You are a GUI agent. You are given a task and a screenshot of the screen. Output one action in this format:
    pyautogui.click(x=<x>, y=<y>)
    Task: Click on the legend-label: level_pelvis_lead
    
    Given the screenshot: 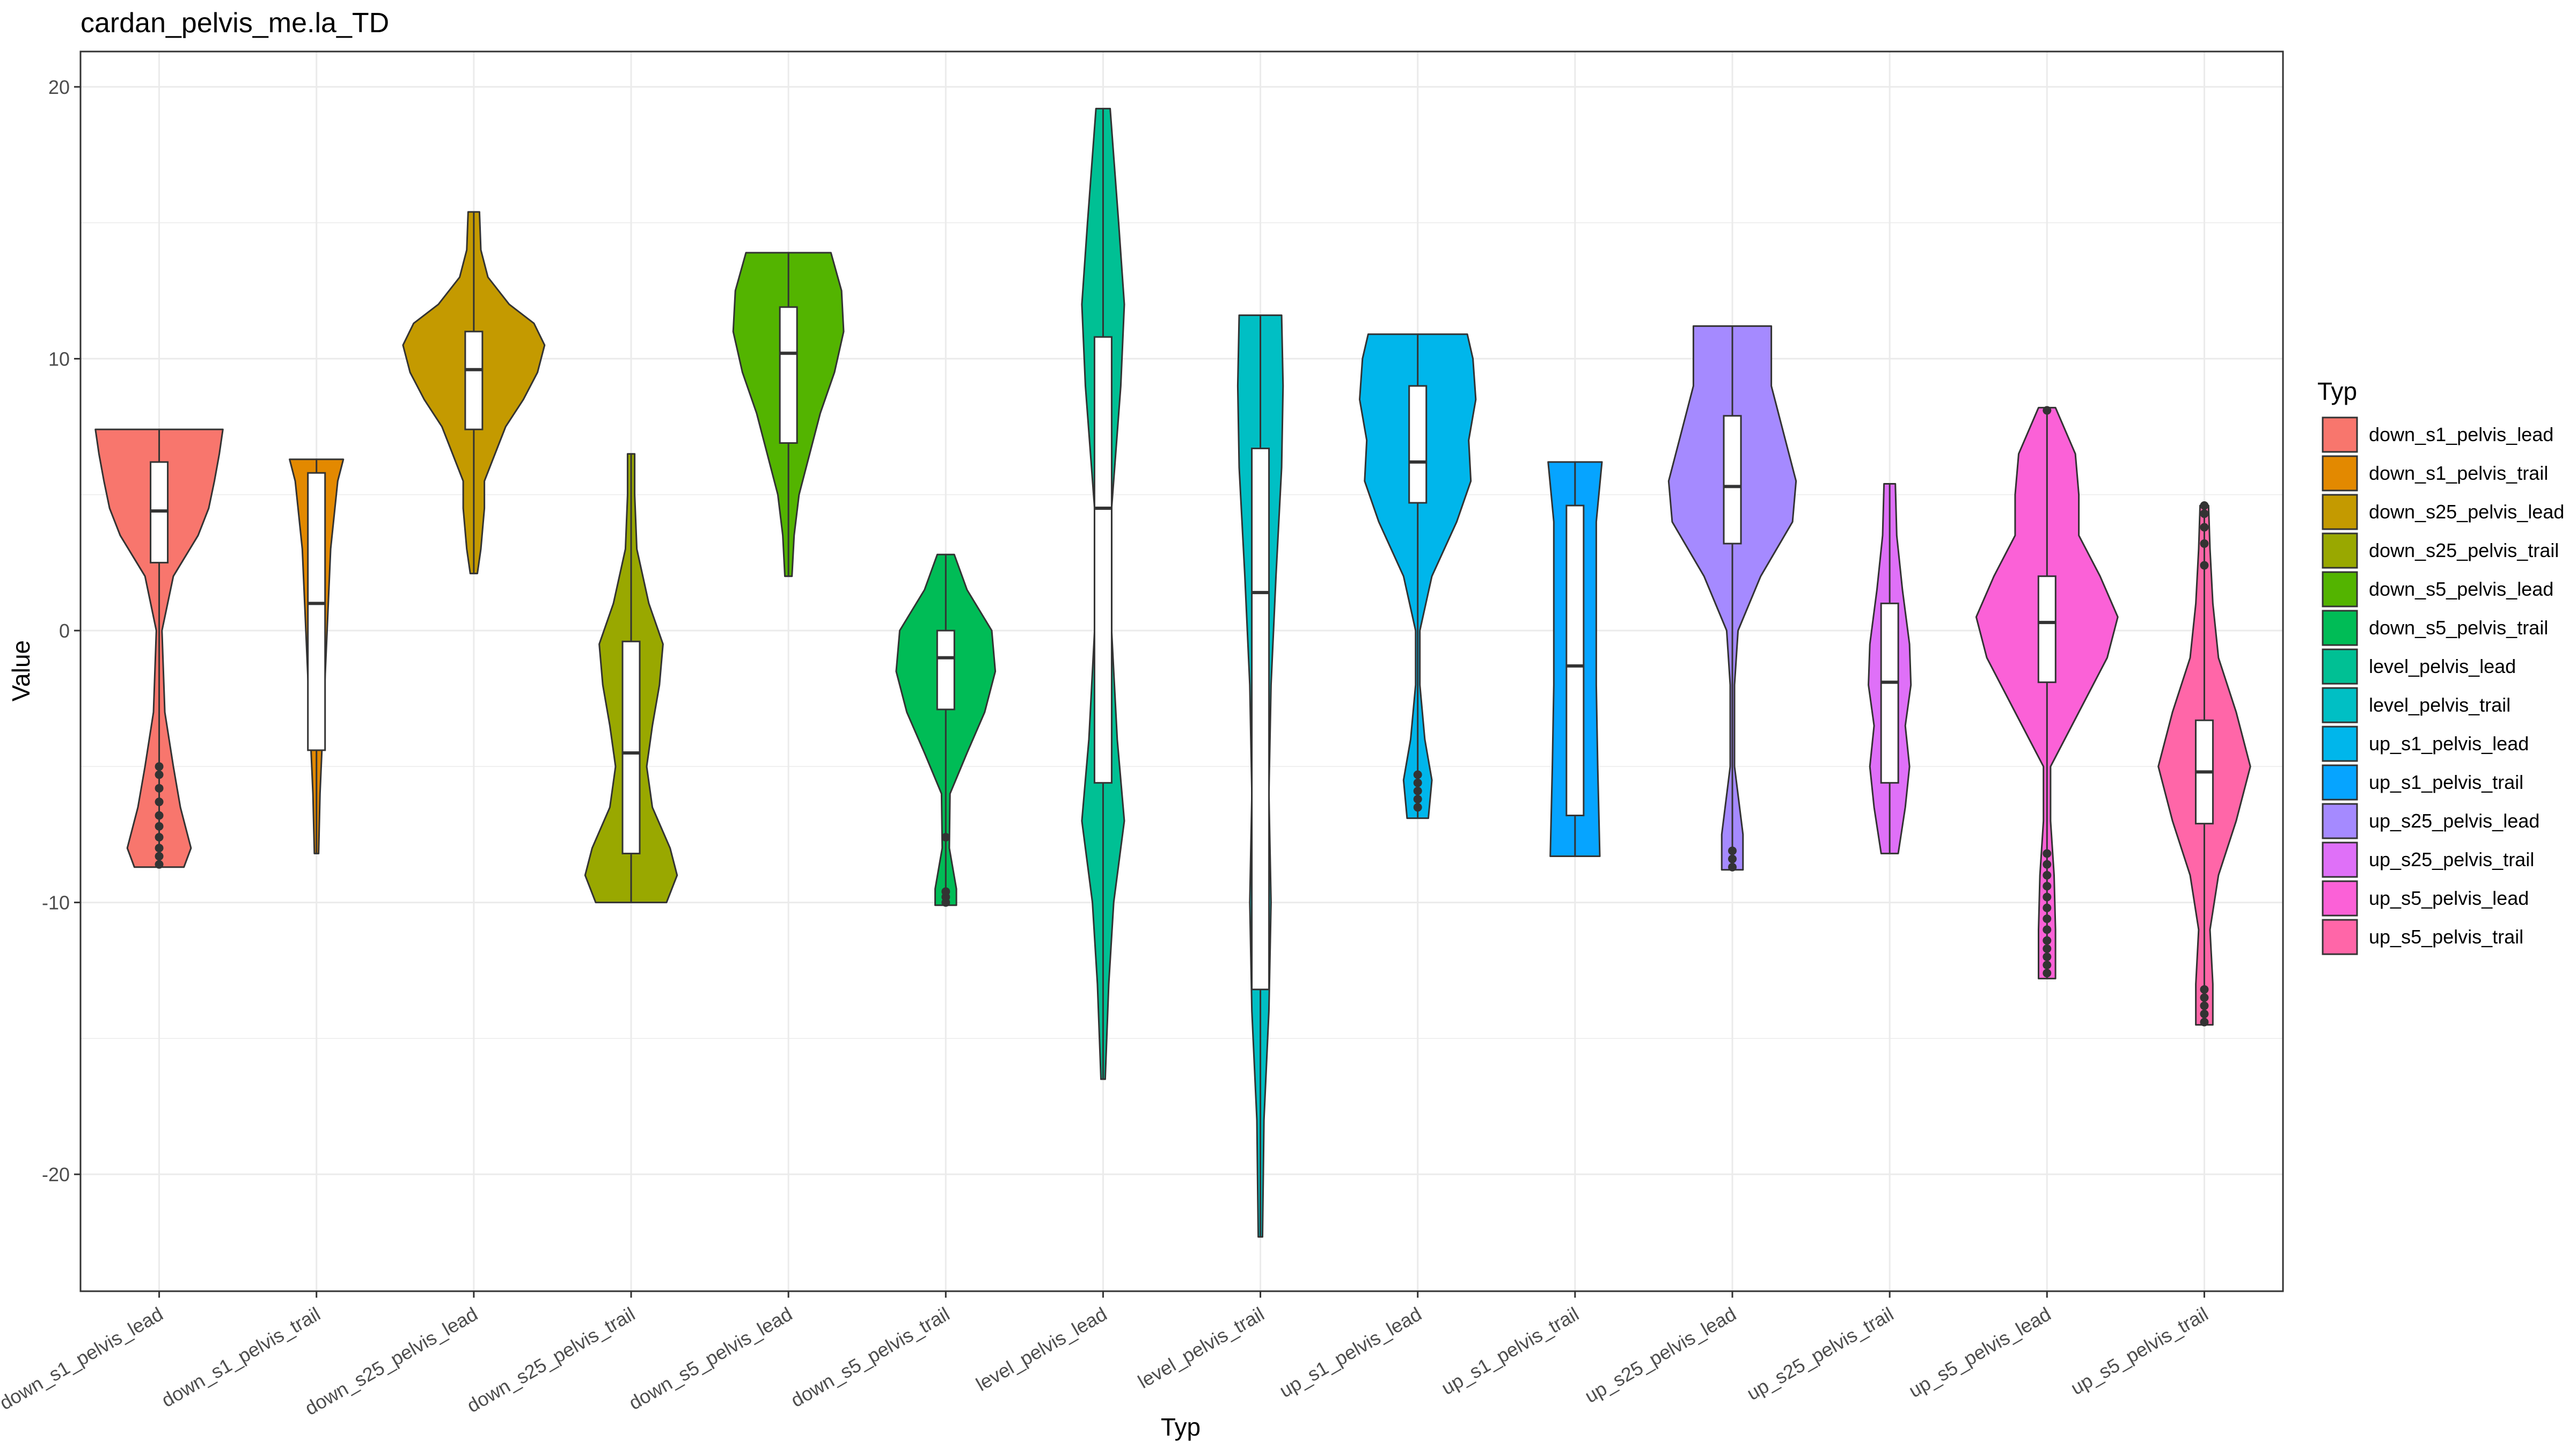 What is the action you would take?
    pyautogui.click(x=2442, y=666)
    